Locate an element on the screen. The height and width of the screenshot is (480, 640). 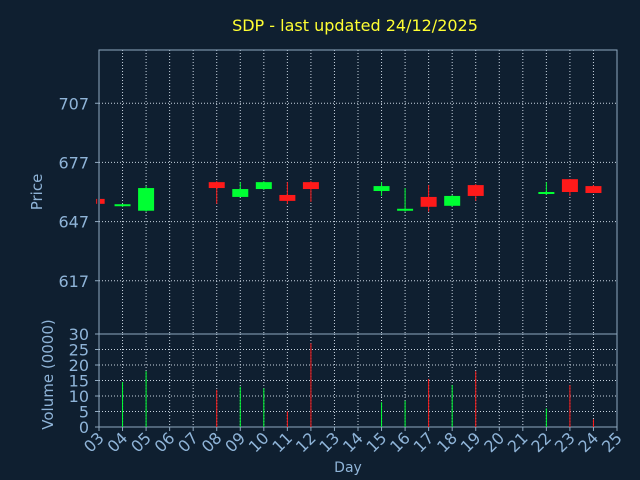
volume-tick-label: 5 is located at coordinates (84, 412).